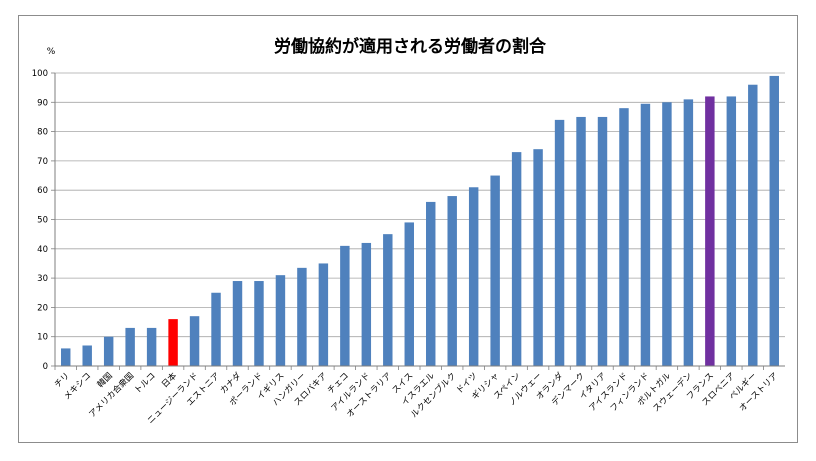  I want to click on y-tick-label: 40, so click(42, 250).